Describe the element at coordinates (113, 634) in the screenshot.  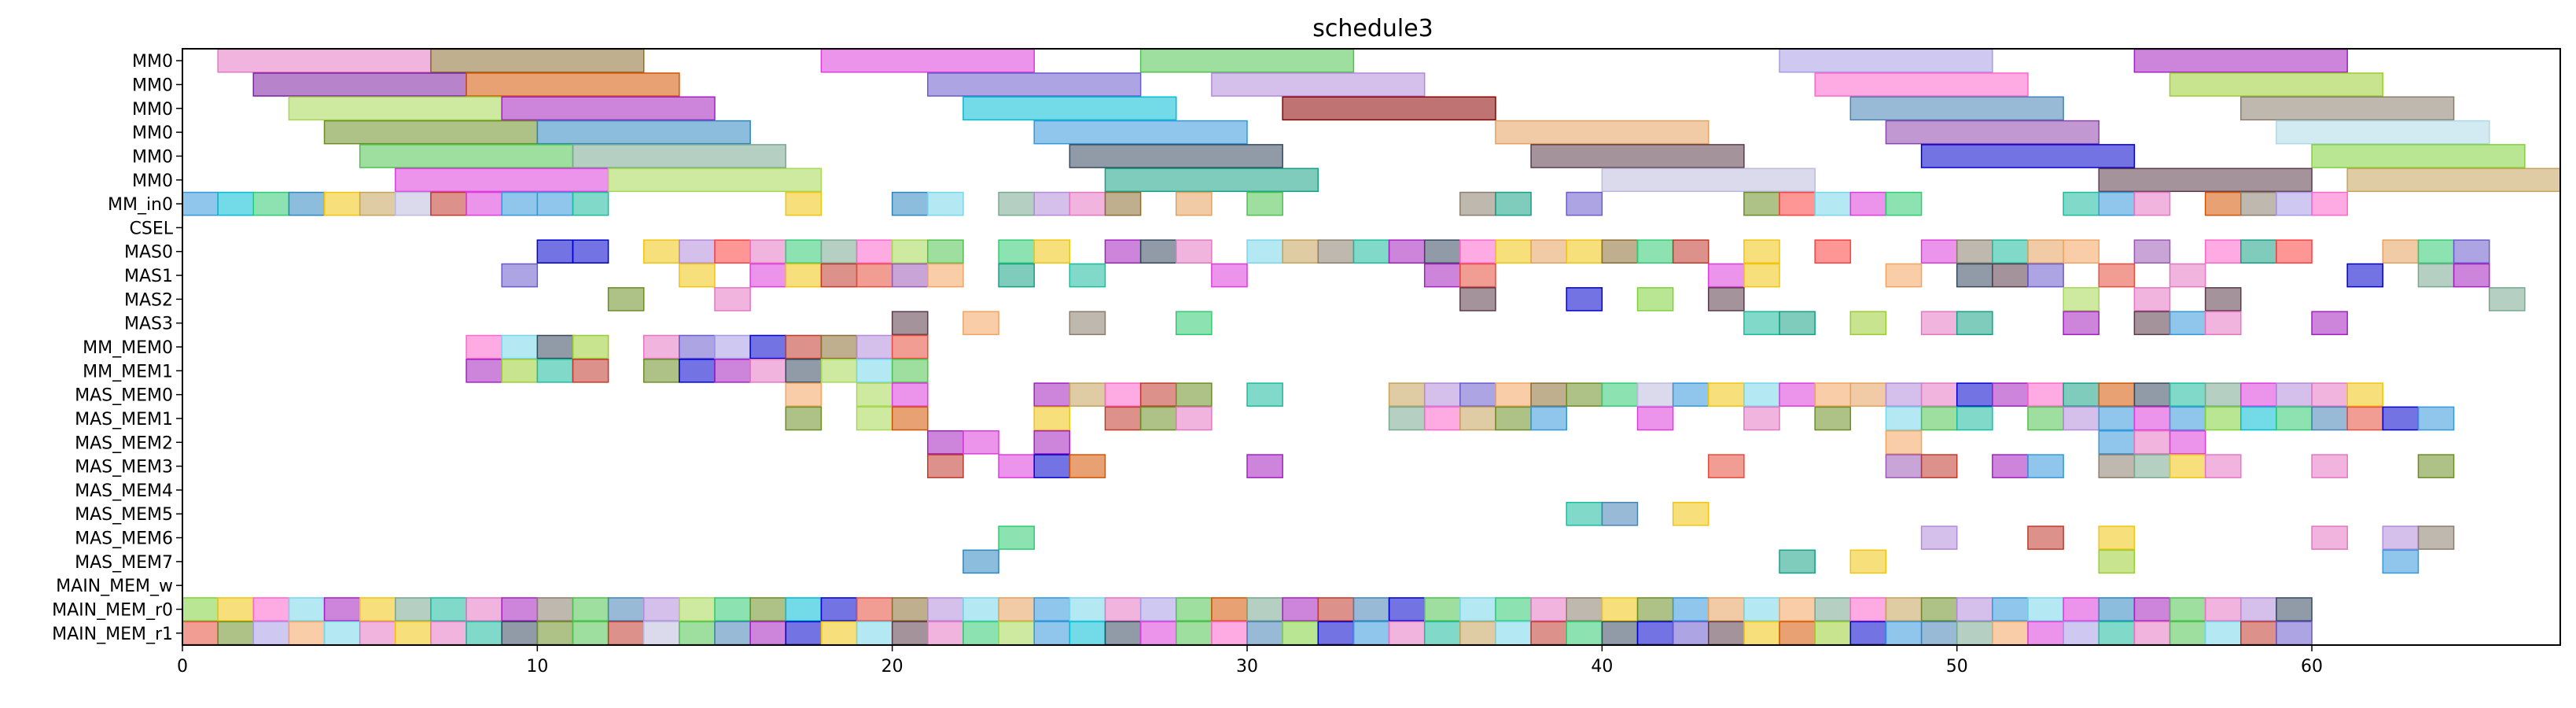
I see `y-tick-label: MAIN_MEM_r1` at that location.